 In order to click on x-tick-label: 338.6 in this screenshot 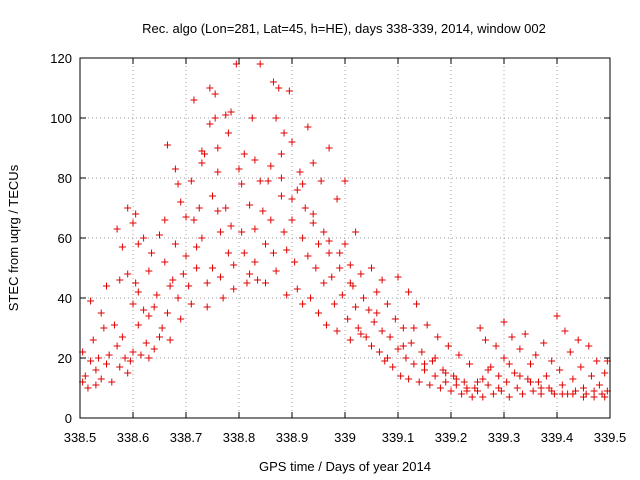, I will do `click(133, 437)`.